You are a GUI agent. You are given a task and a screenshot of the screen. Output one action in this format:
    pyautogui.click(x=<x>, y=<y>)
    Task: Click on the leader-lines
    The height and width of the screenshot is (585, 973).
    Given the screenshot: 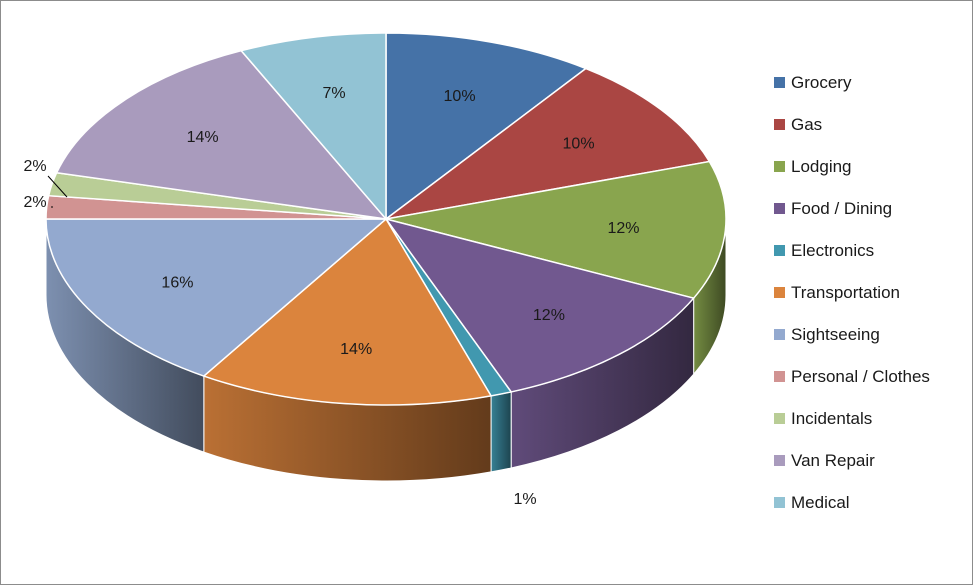 What is the action you would take?
    pyautogui.click(x=57, y=191)
    